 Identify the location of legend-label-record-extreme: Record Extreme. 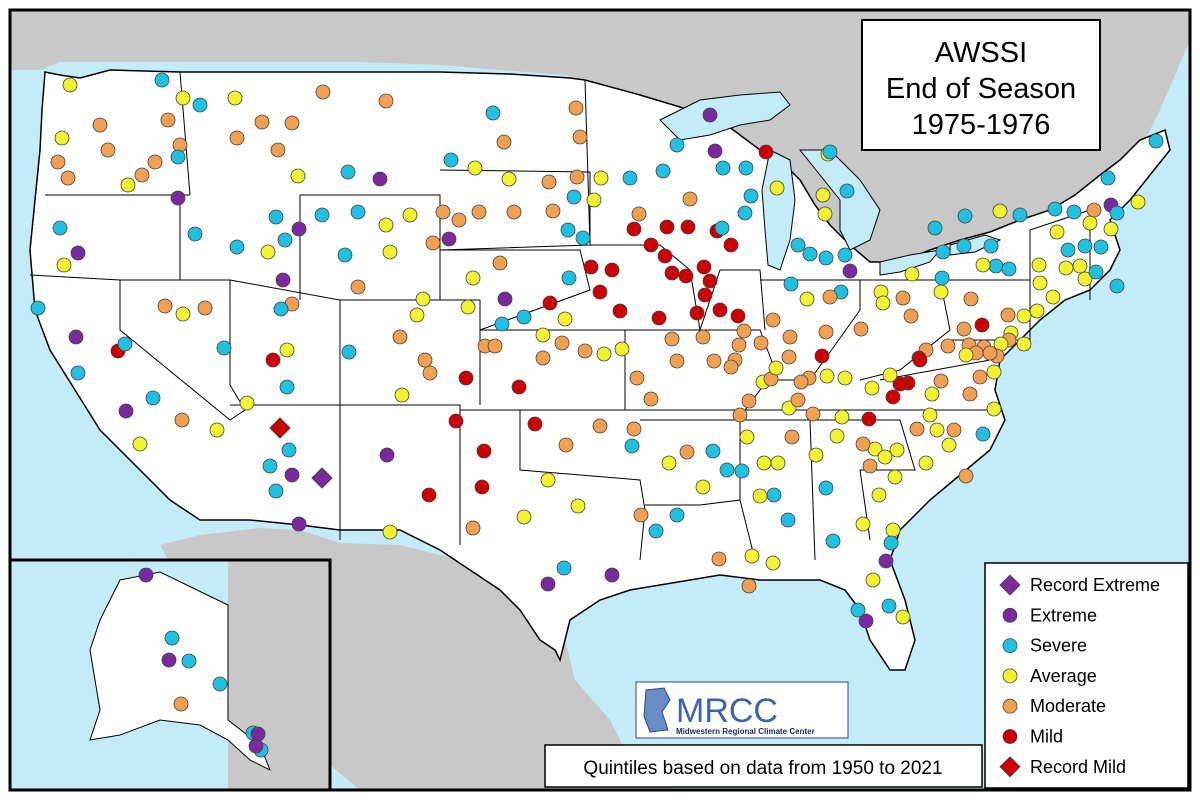
(1095, 585).